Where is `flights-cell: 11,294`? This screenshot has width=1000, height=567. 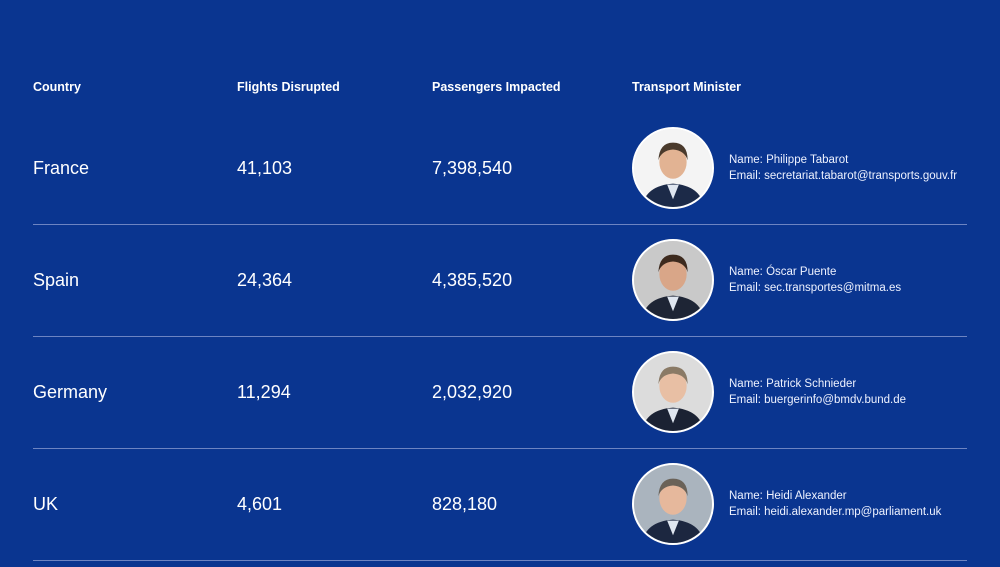
flights-cell: 11,294 is located at coordinates (264, 391).